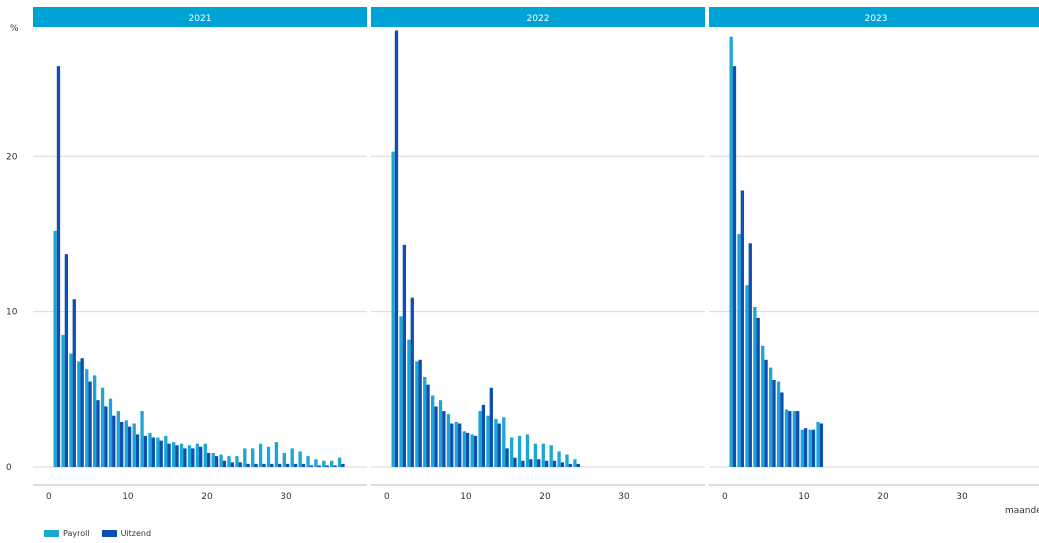 This screenshot has width=1039, height=543. What do you see at coordinates (9, 468) in the screenshot?
I see `y-tick-label: 0` at bounding box center [9, 468].